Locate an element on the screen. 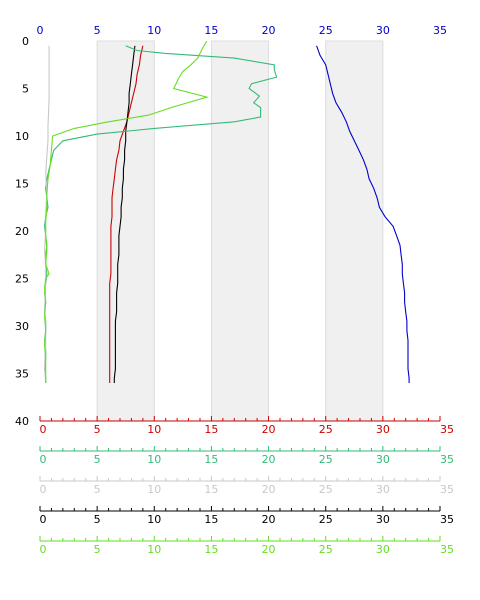  depth-axis-tick-label-8: 40 is located at coordinates (22, 421).